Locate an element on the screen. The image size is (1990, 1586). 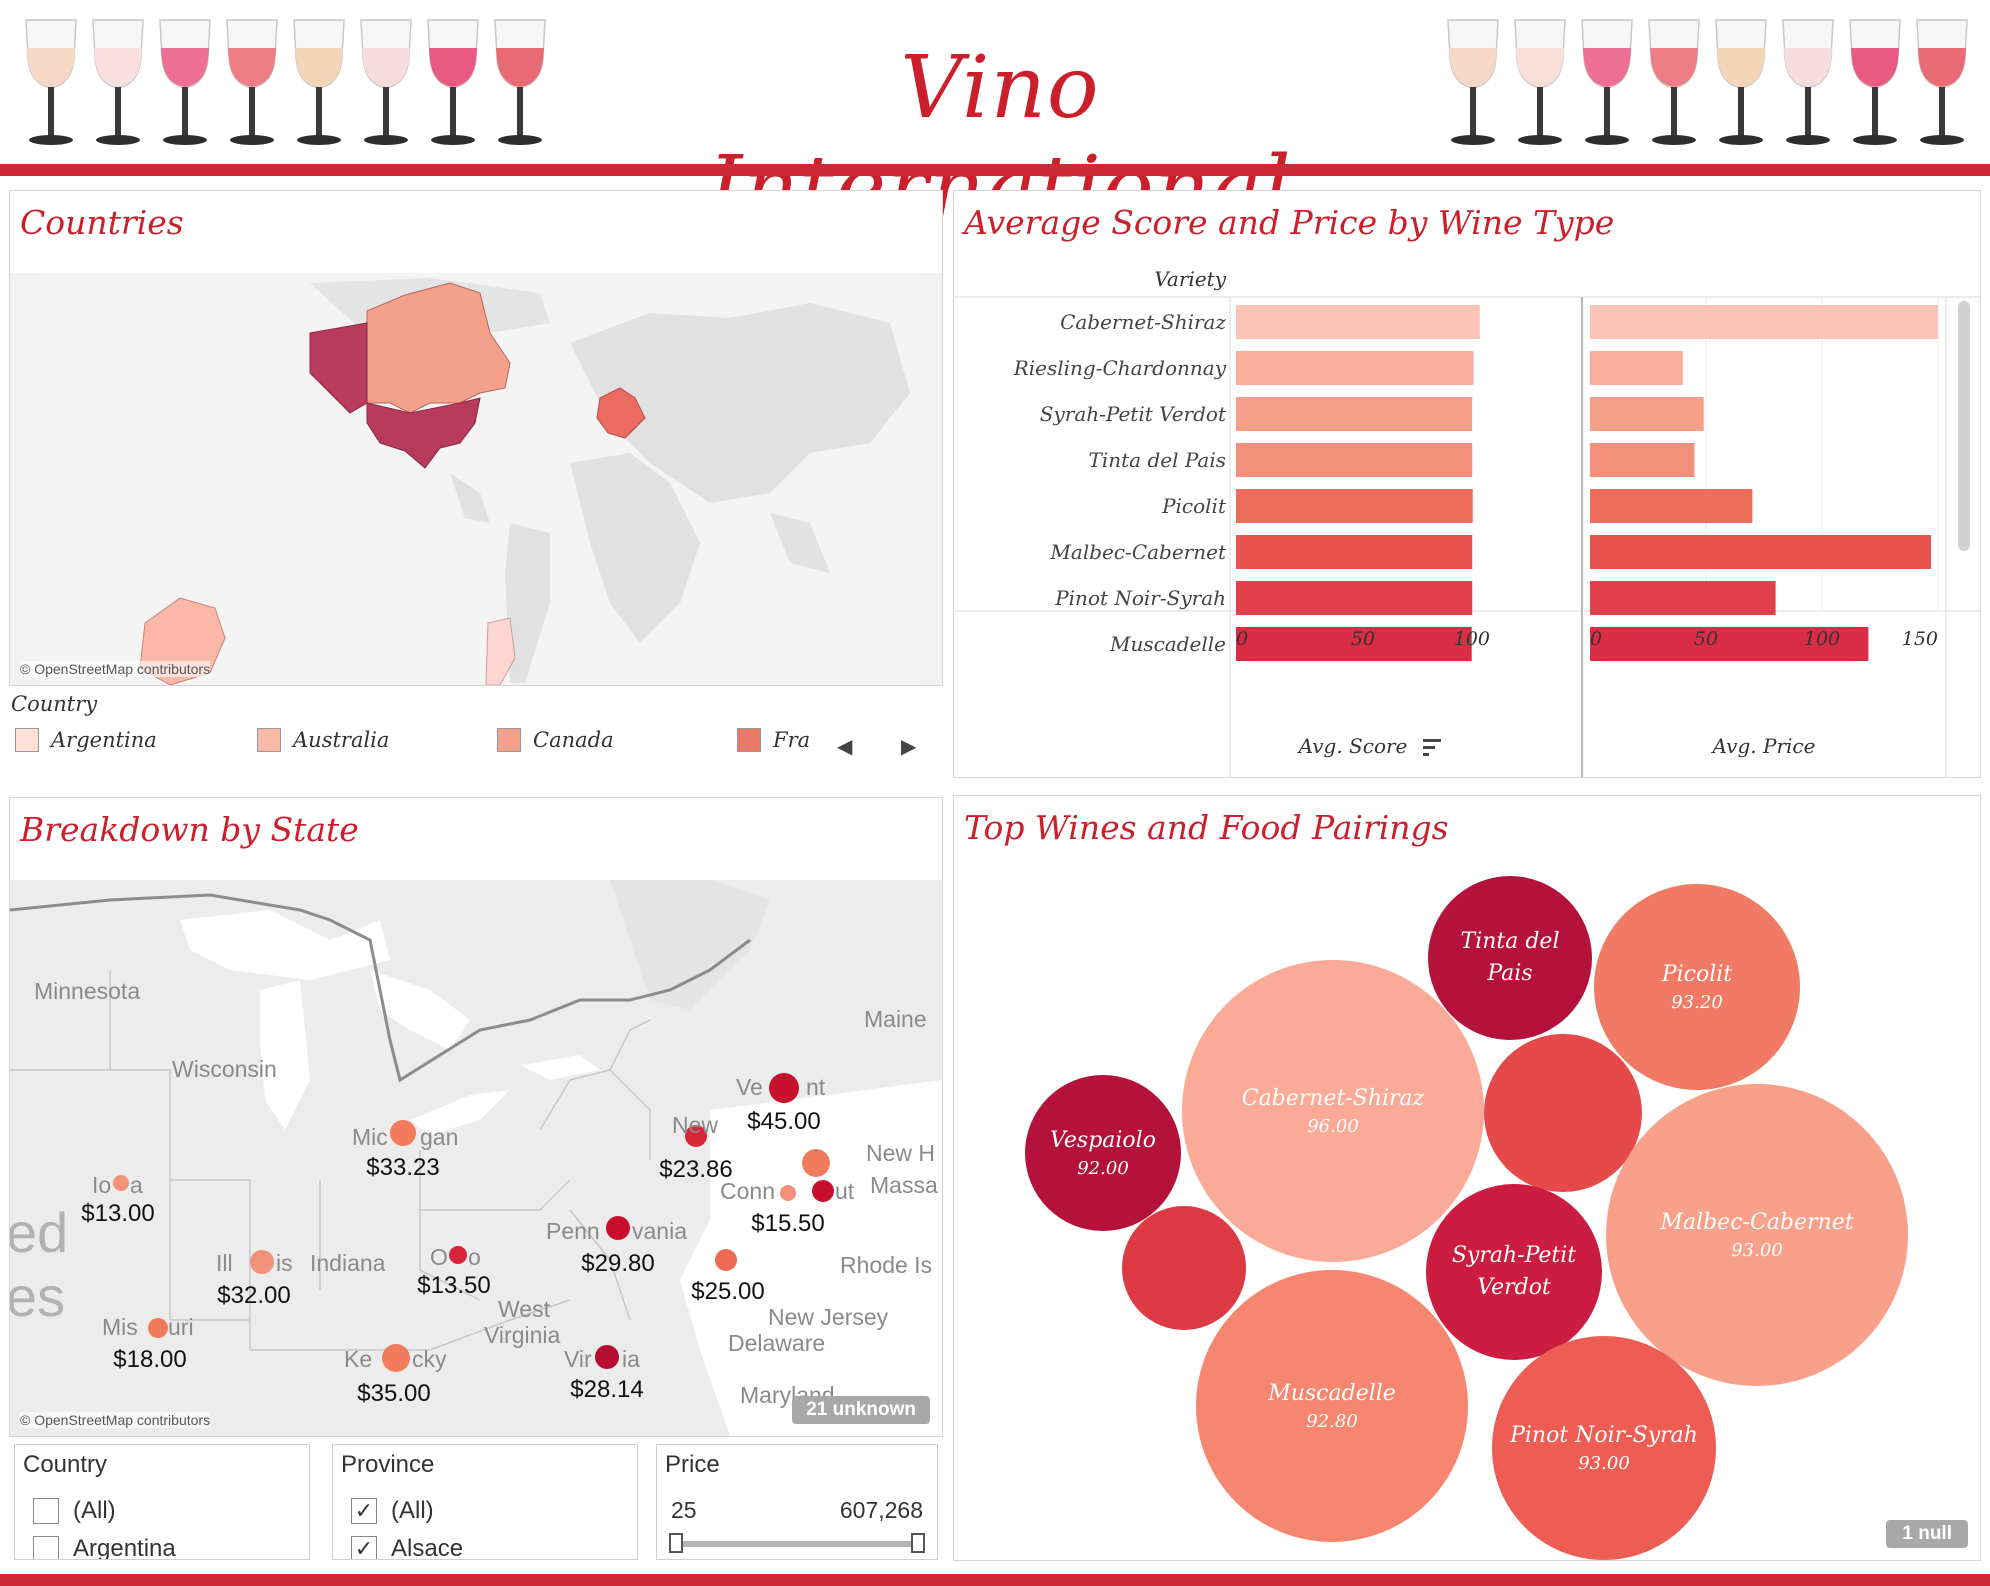
legend-item-canada: Canada is located at coordinates (587, 740).